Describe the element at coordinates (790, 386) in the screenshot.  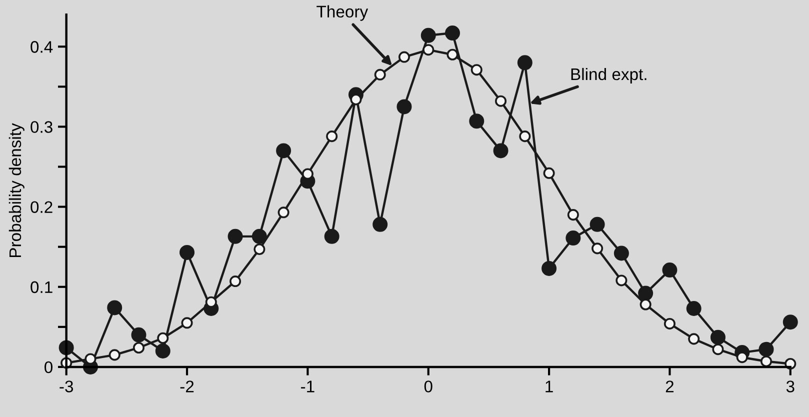
I see `x-tick-label: 3` at that location.